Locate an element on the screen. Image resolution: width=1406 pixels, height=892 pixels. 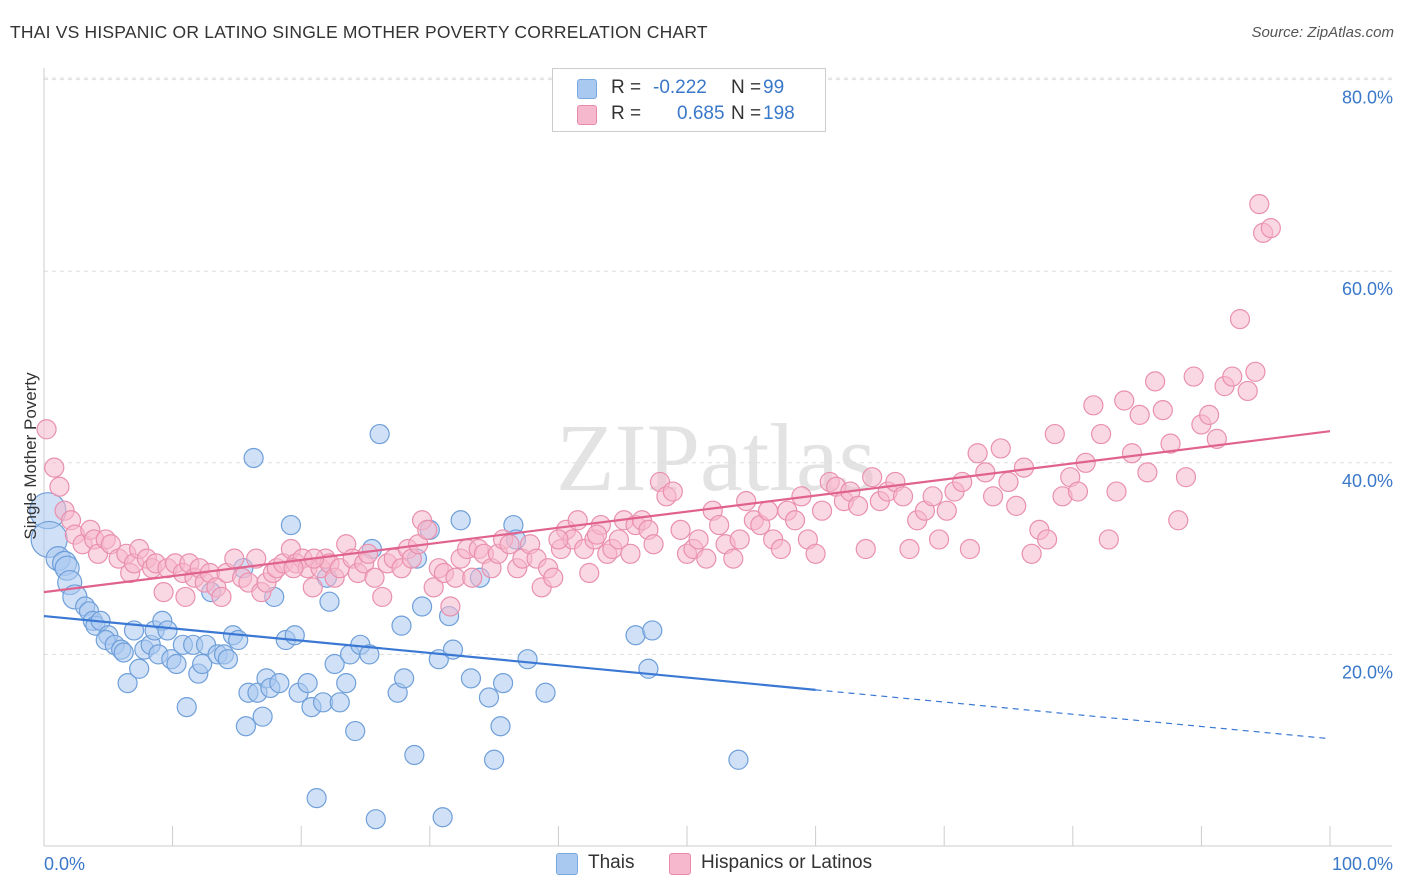
x-tick-label: 0.0% is located at coordinates (64, 864).